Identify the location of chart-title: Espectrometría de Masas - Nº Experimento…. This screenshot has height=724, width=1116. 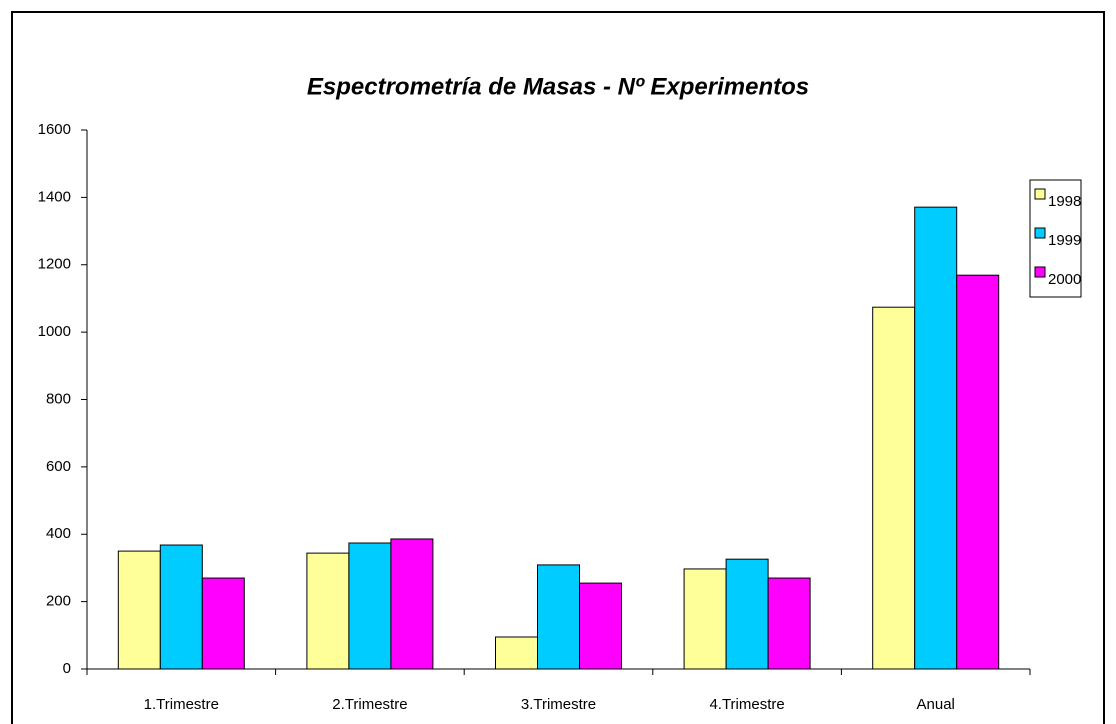
(558, 86).